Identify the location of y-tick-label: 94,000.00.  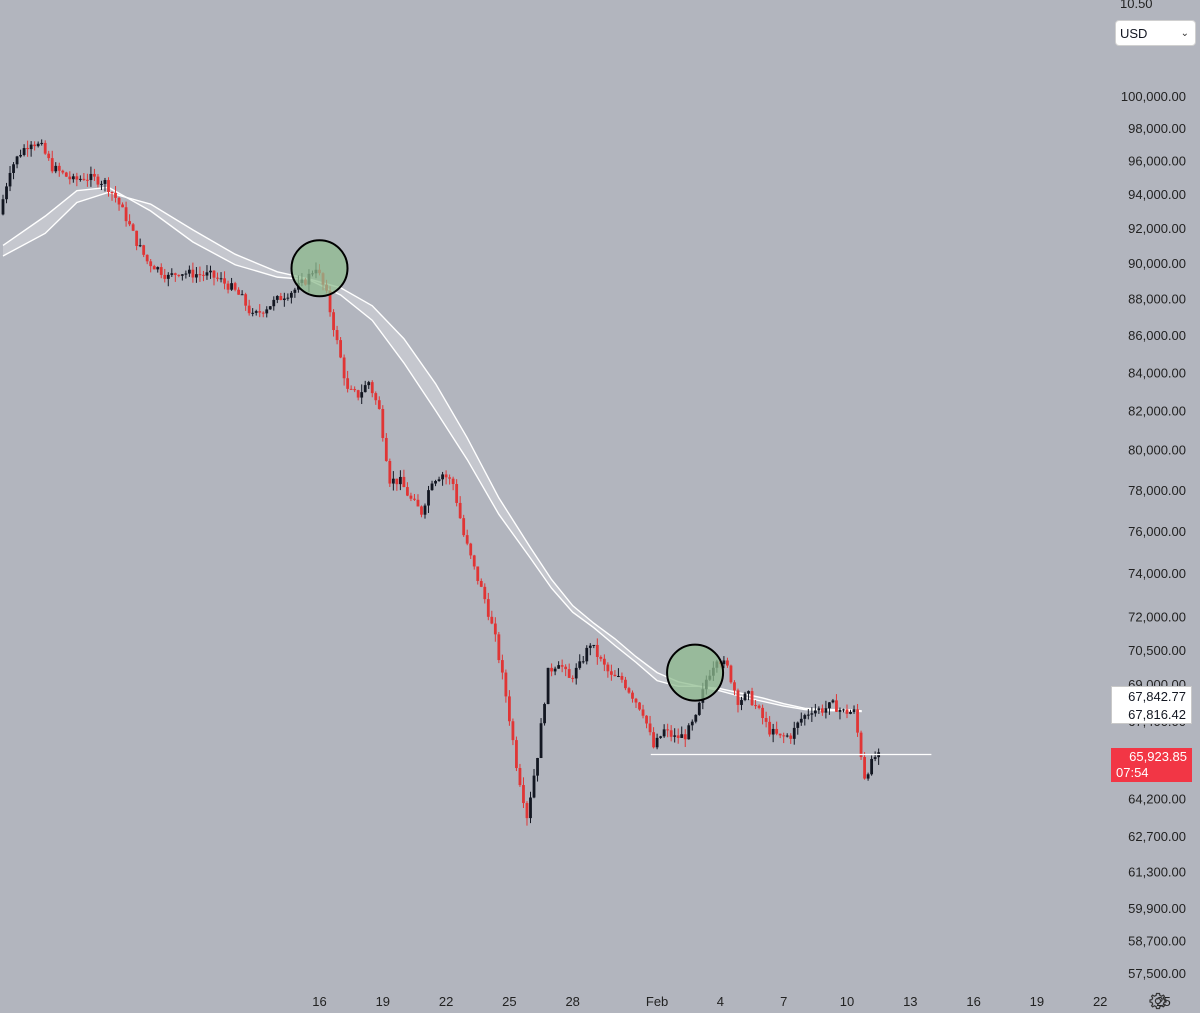
(1157, 194).